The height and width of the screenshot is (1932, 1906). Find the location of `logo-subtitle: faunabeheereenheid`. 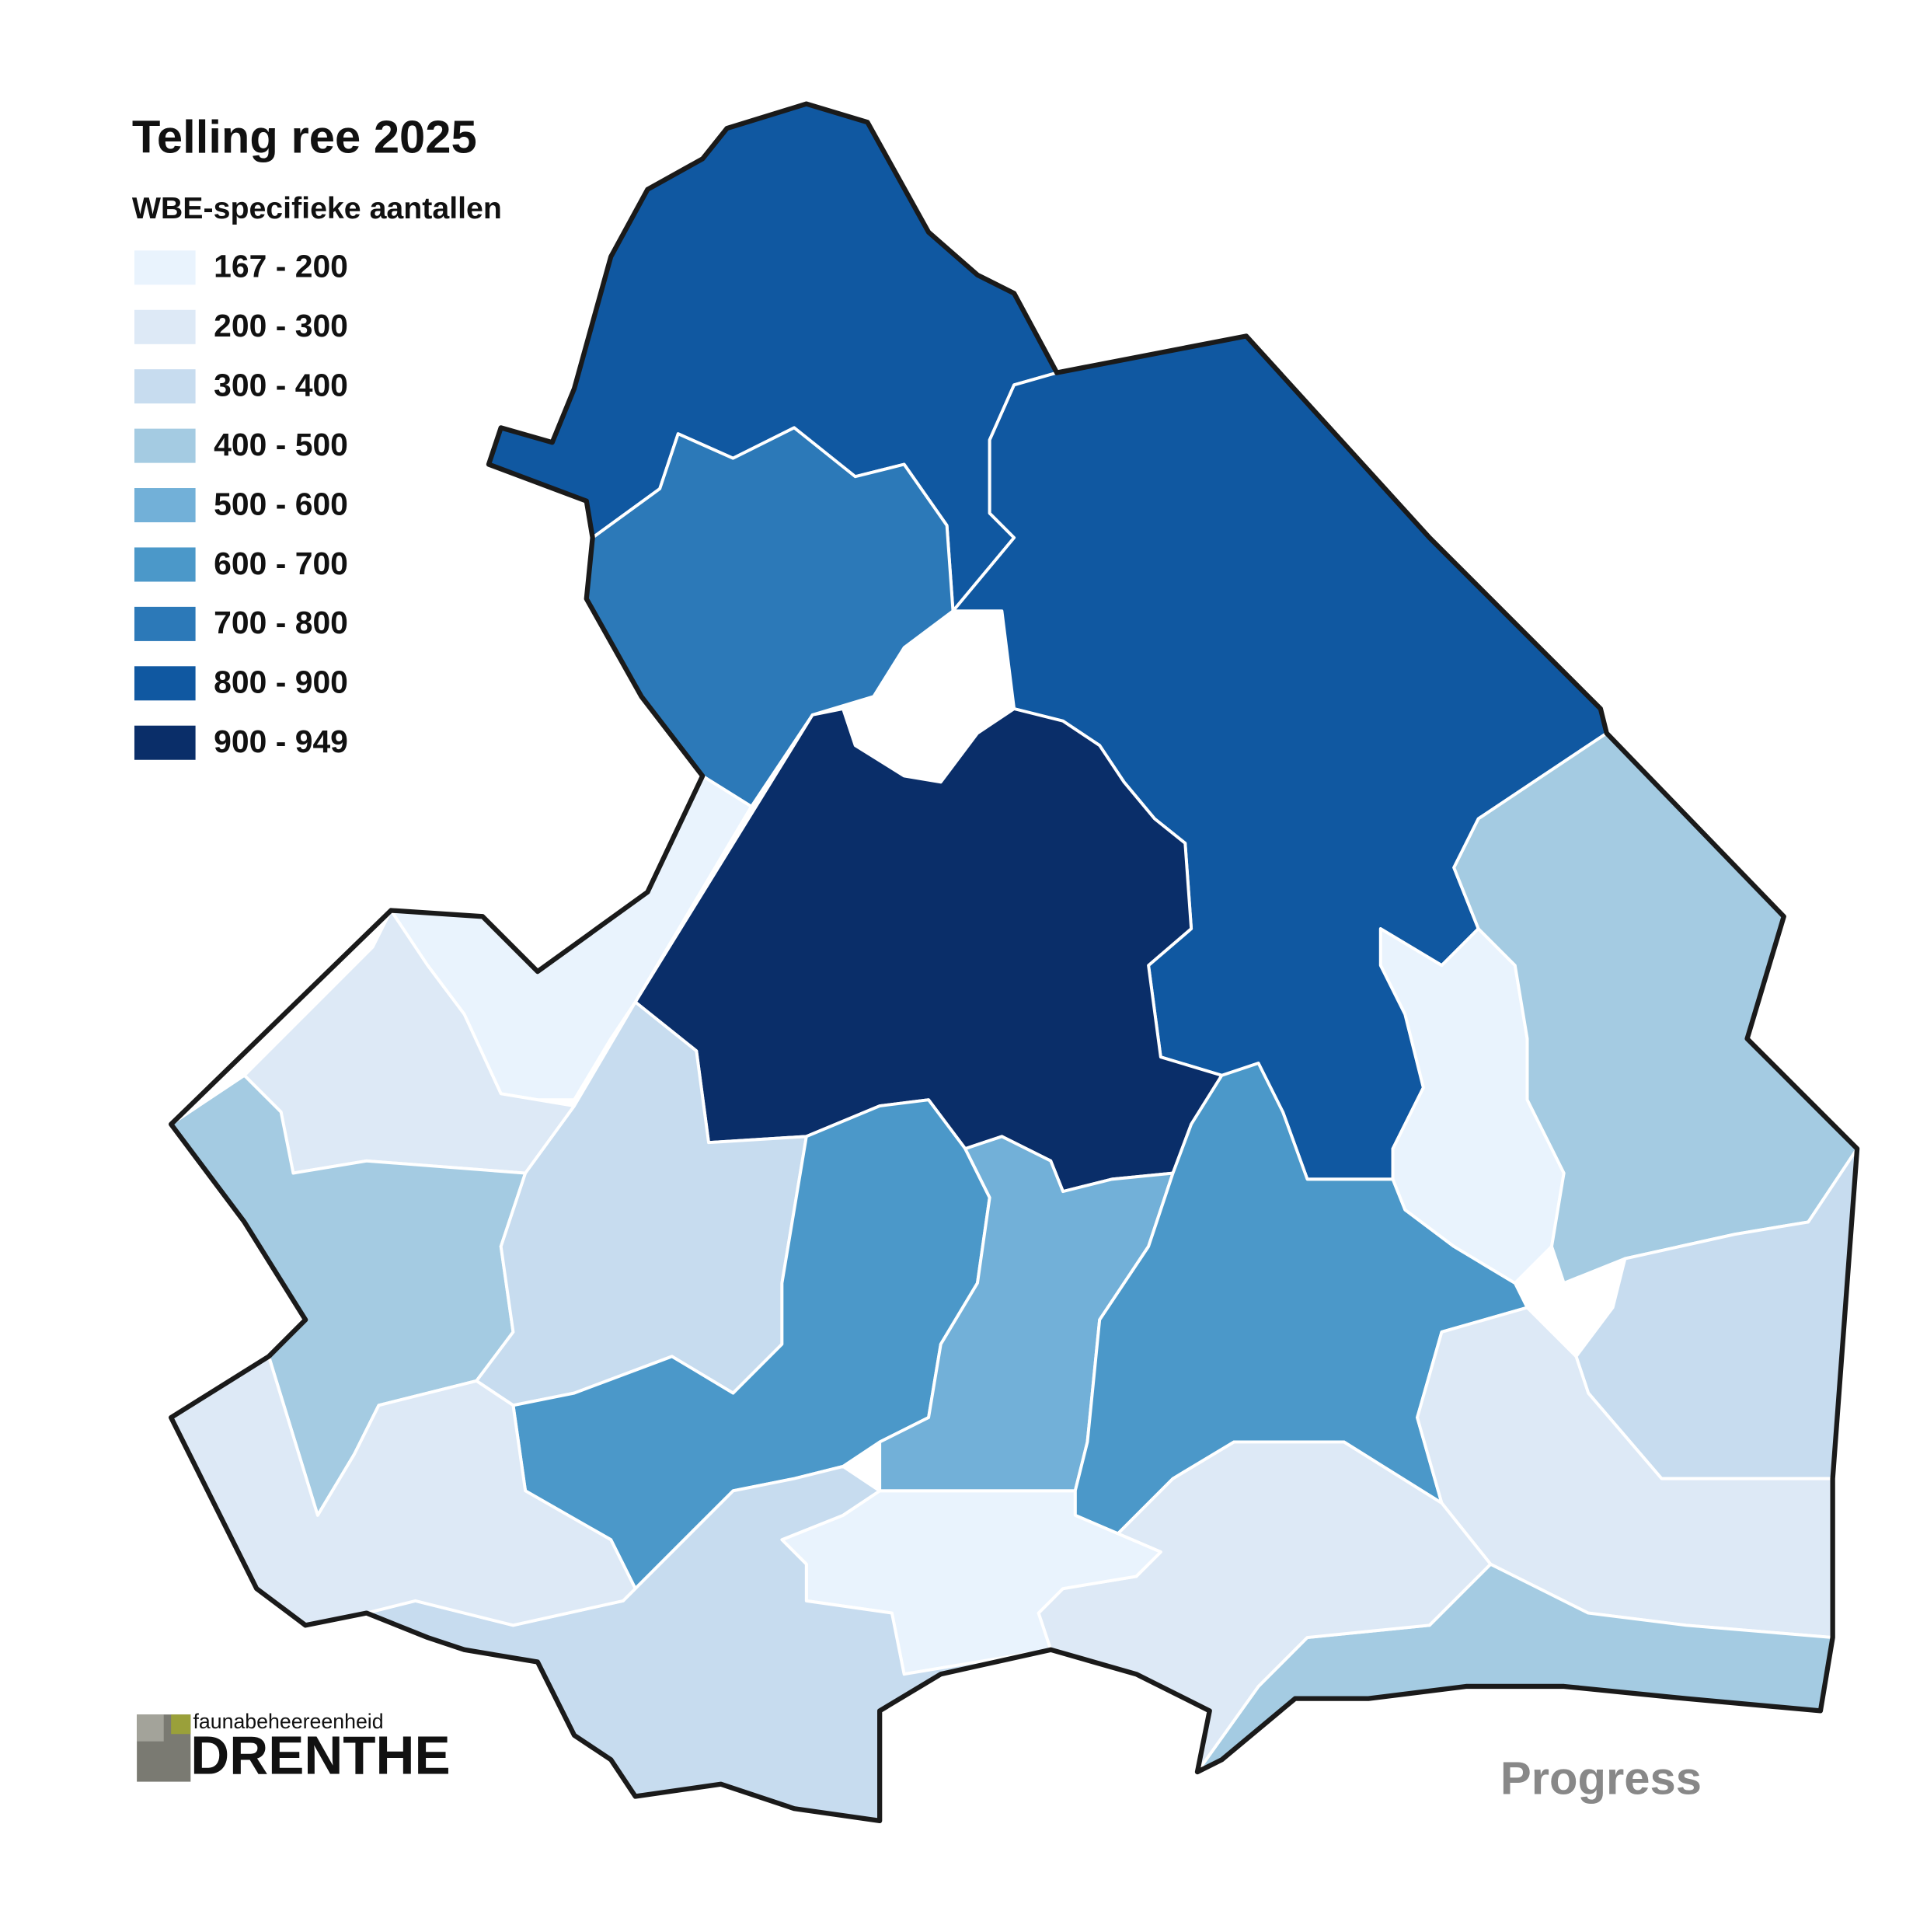

logo-subtitle: faunabeheereenheid is located at coordinates (288, 1721).